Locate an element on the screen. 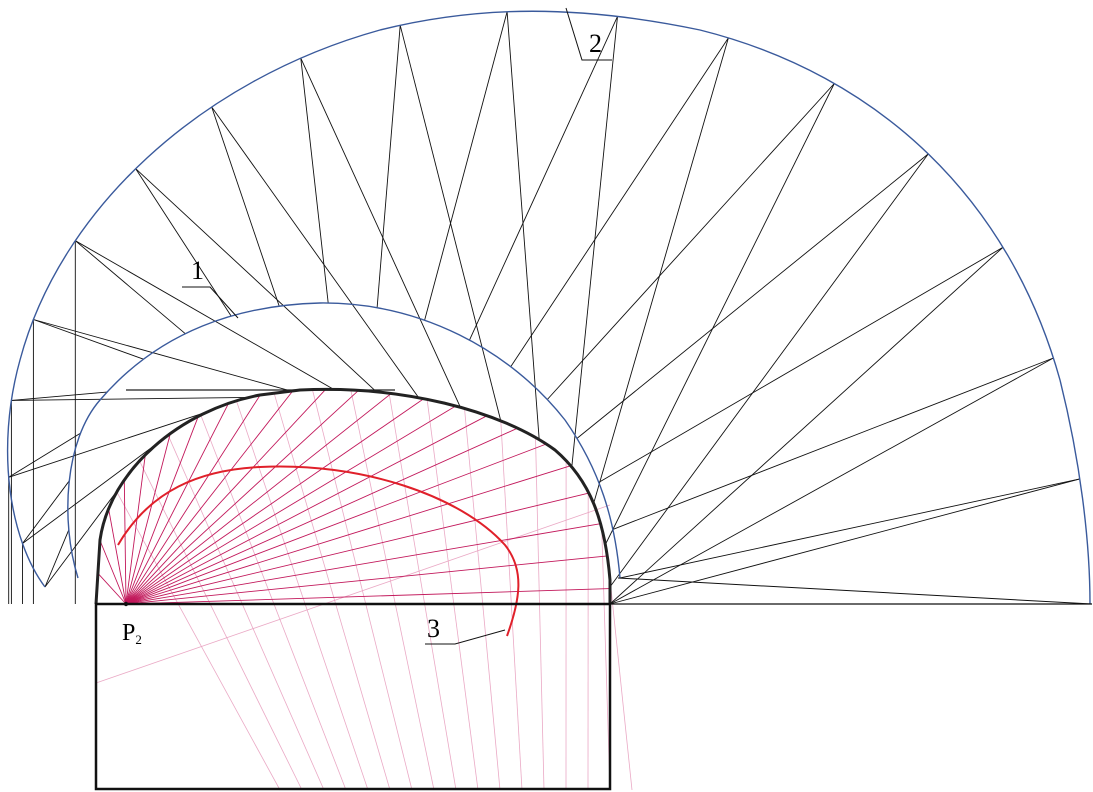 The width and height of the screenshot is (1093, 792). profile-curve is located at coordinates (353, 496).